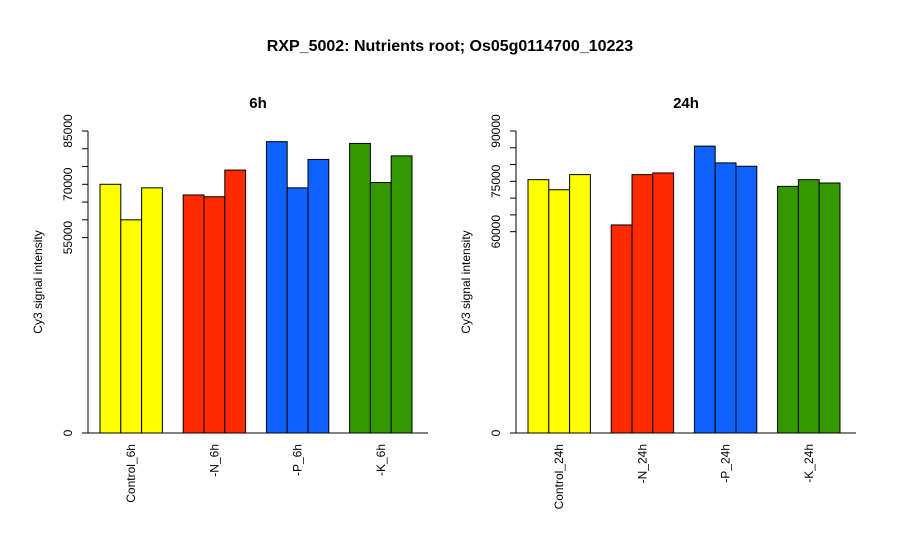  What do you see at coordinates (496, 131) in the screenshot?
I see `y-tick-label: 90000` at bounding box center [496, 131].